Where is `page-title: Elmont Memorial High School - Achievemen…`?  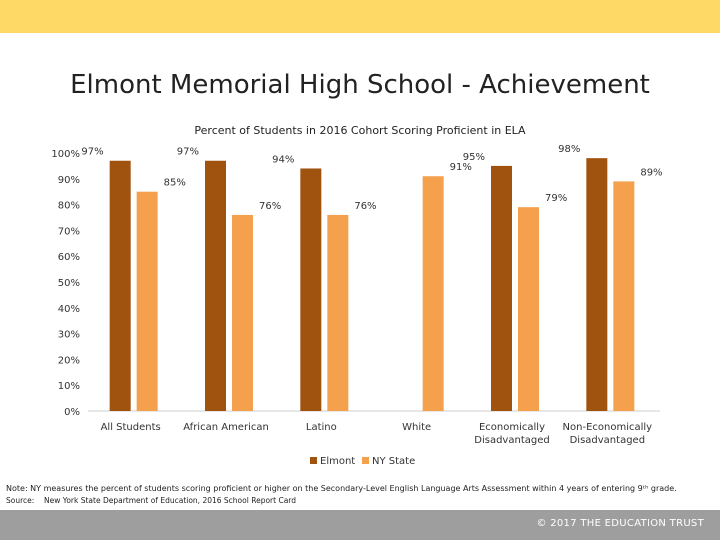
page-title: Elmont Memorial High School - Achievemen… is located at coordinates (360, 85).